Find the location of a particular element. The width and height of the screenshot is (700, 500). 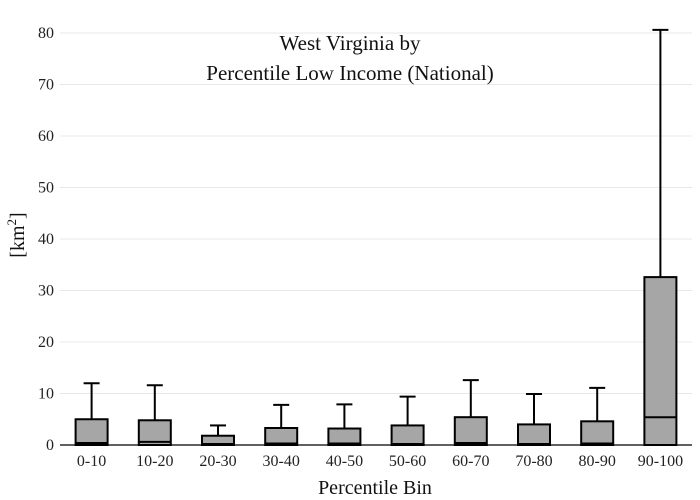

x-tick-label-90-100: 90-100 is located at coordinates (660, 461).